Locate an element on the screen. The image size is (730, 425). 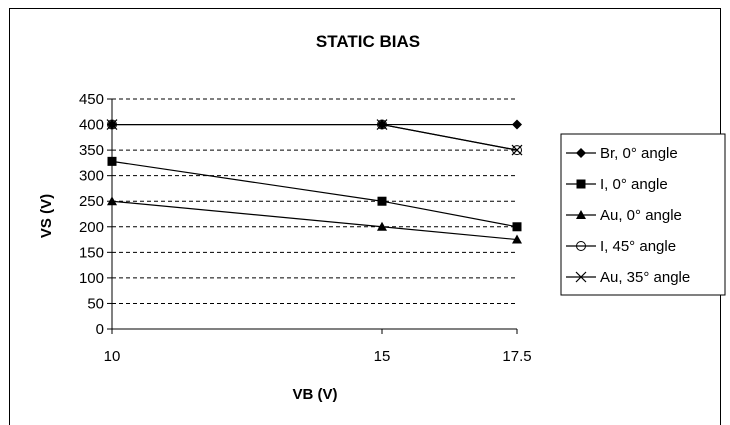
y-tick-label: 100 is located at coordinates (91, 278).